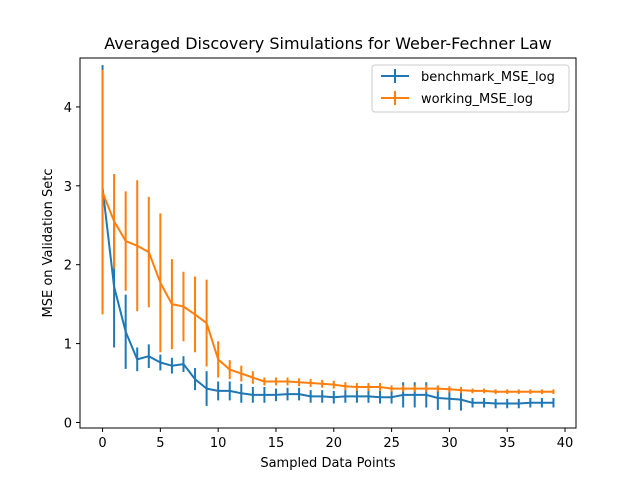 Image resolution: width=640 pixels, height=480 pixels. What do you see at coordinates (102, 443) in the screenshot?
I see `x-tick-label: 0` at bounding box center [102, 443].